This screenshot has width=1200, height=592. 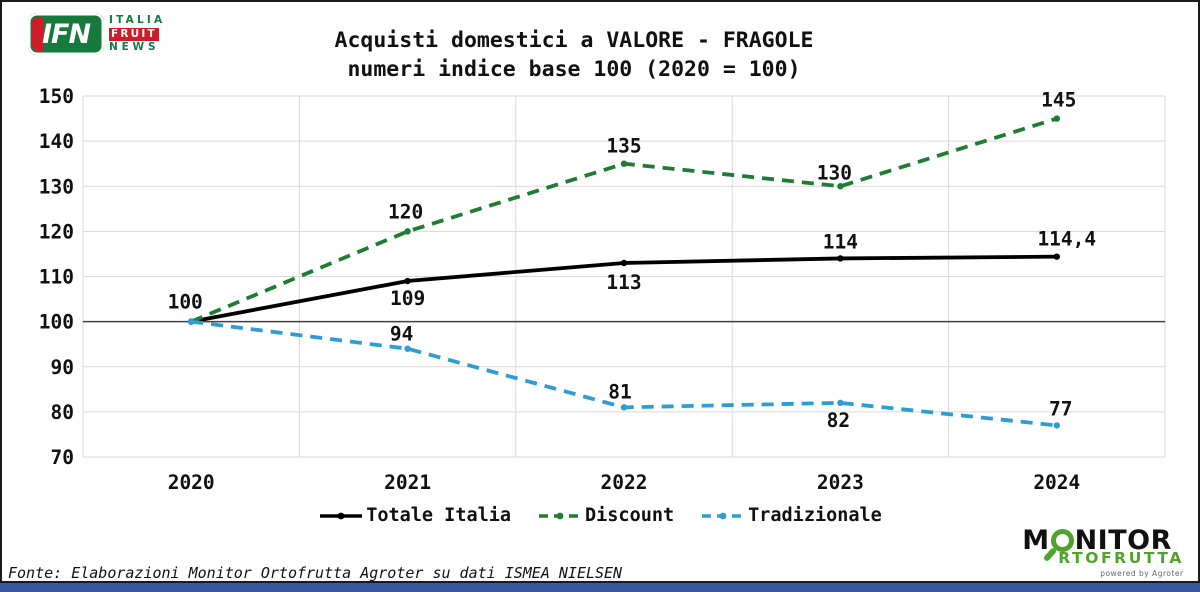 I want to click on data-label-tradizionale: 77, so click(x=1060, y=408).